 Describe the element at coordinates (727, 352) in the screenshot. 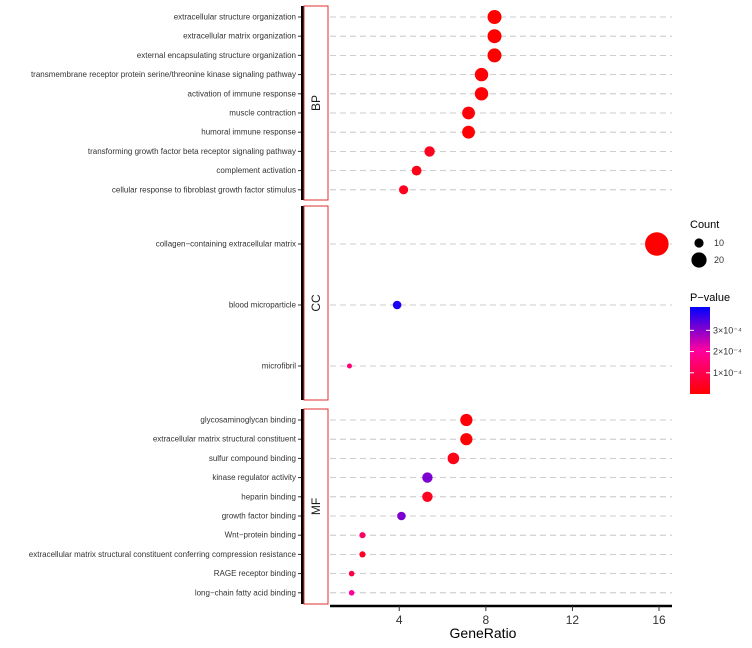

I see `pvalue-tick-label: 2×10⁻⁴` at that location.